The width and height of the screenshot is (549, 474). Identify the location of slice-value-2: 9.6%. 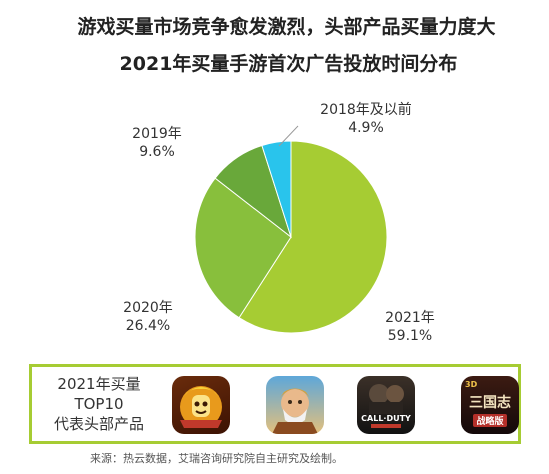
(157, 152).